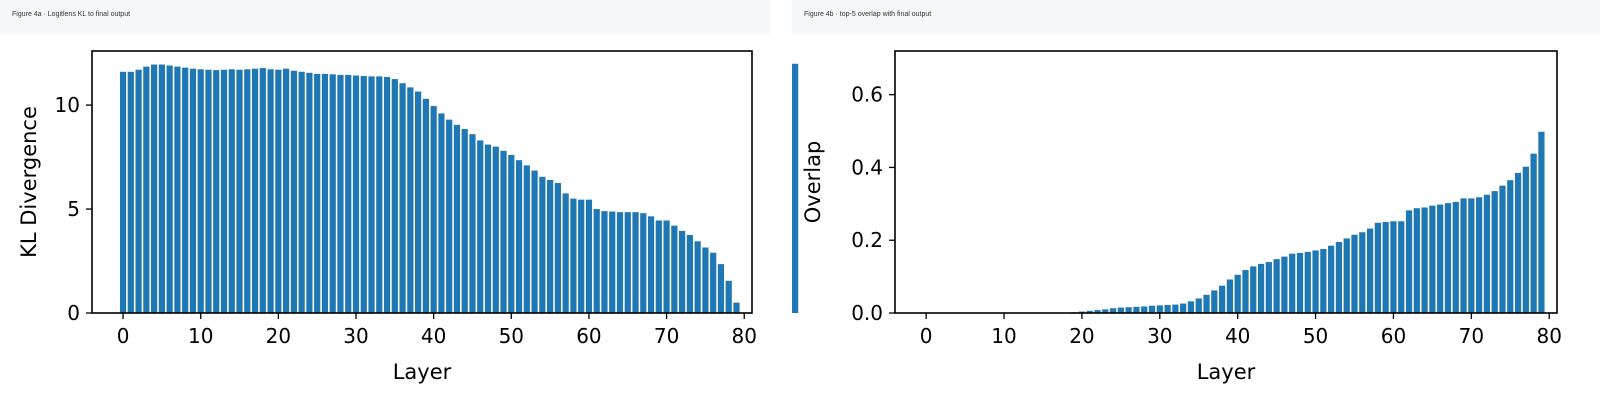 The image size is (1600, 409). I want to click on y-tick-label: 10, so click(67, 105).